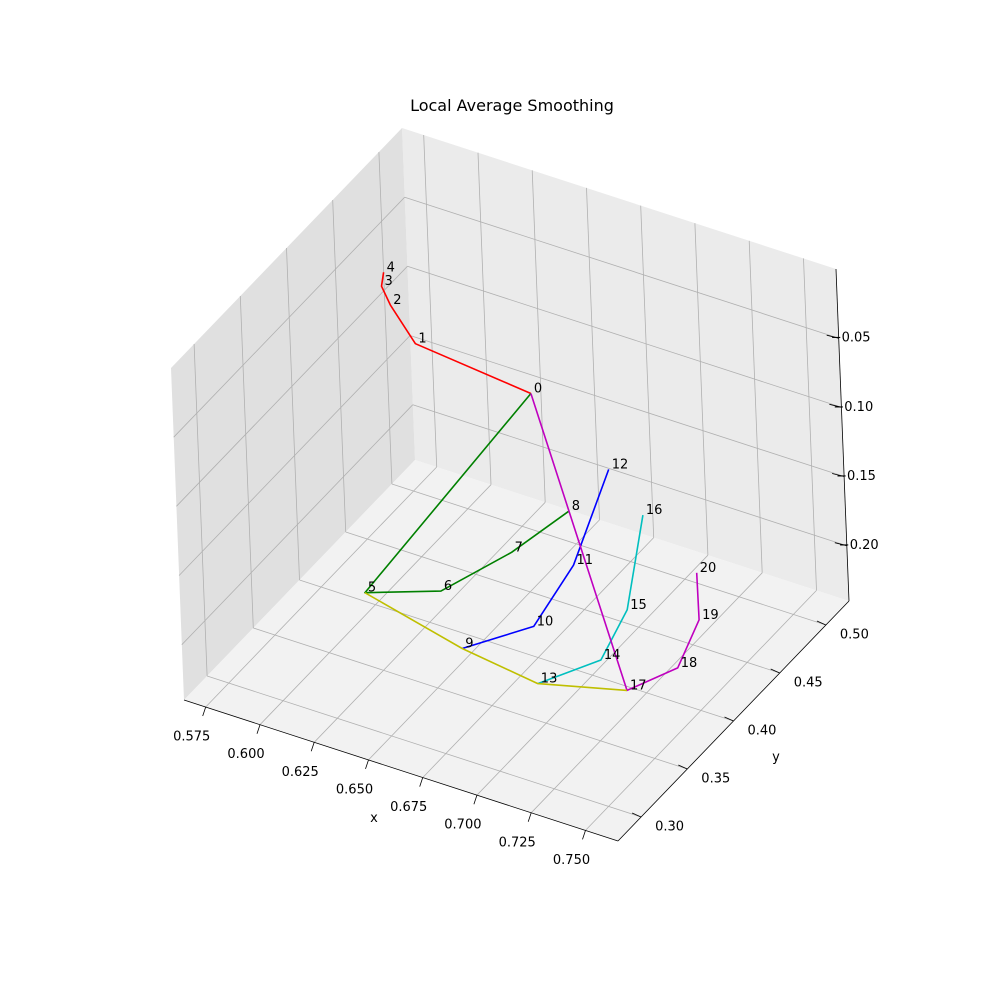 The height and width of the screenshot is (1000, 1000). Describe the element at coordinates (853, 407) in the screenshot. I see `z-tick-label: −0.10` at that location.